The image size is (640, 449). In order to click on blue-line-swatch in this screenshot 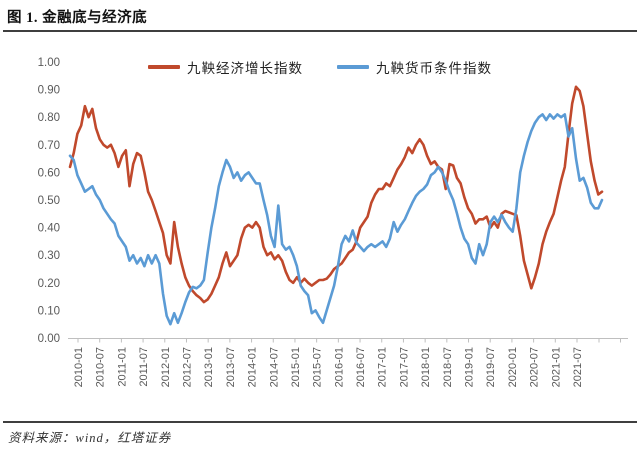, I will do `click(353, 67)`.